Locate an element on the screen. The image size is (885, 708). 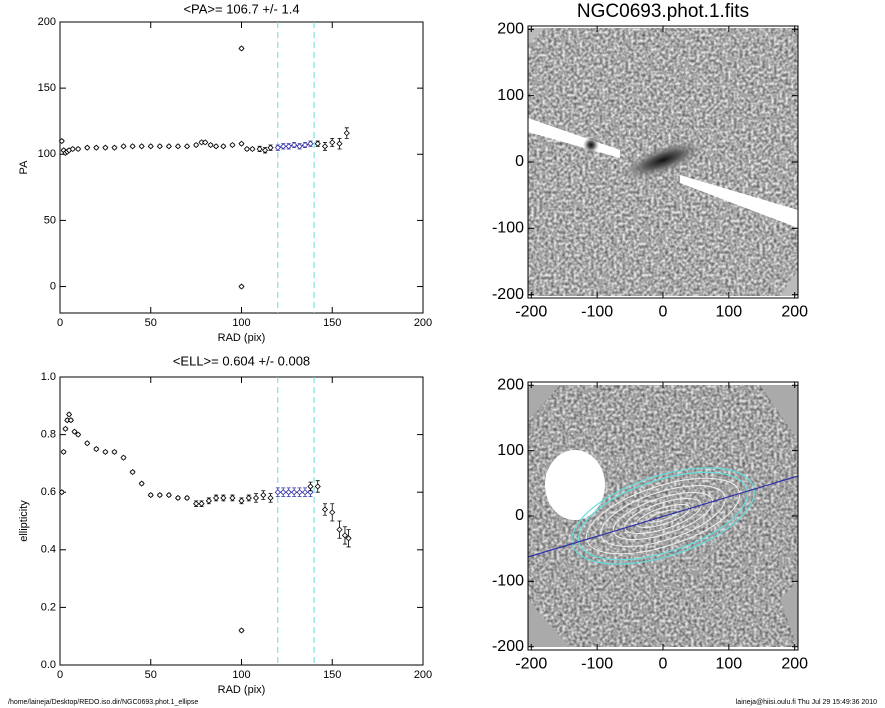
chart-title: <PA>= 106.7 +/- 1.4 is located at coordinates (241, 8).